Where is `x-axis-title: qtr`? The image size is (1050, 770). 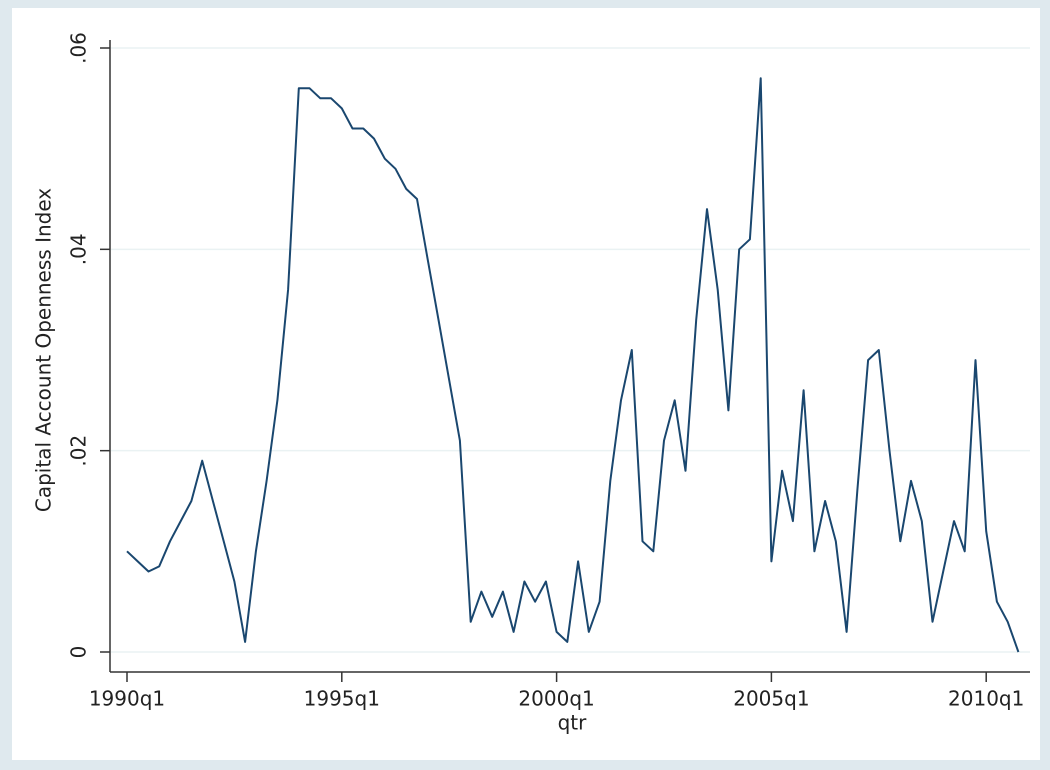
x-axis-title: qtr is located at coordinates (573, 723).